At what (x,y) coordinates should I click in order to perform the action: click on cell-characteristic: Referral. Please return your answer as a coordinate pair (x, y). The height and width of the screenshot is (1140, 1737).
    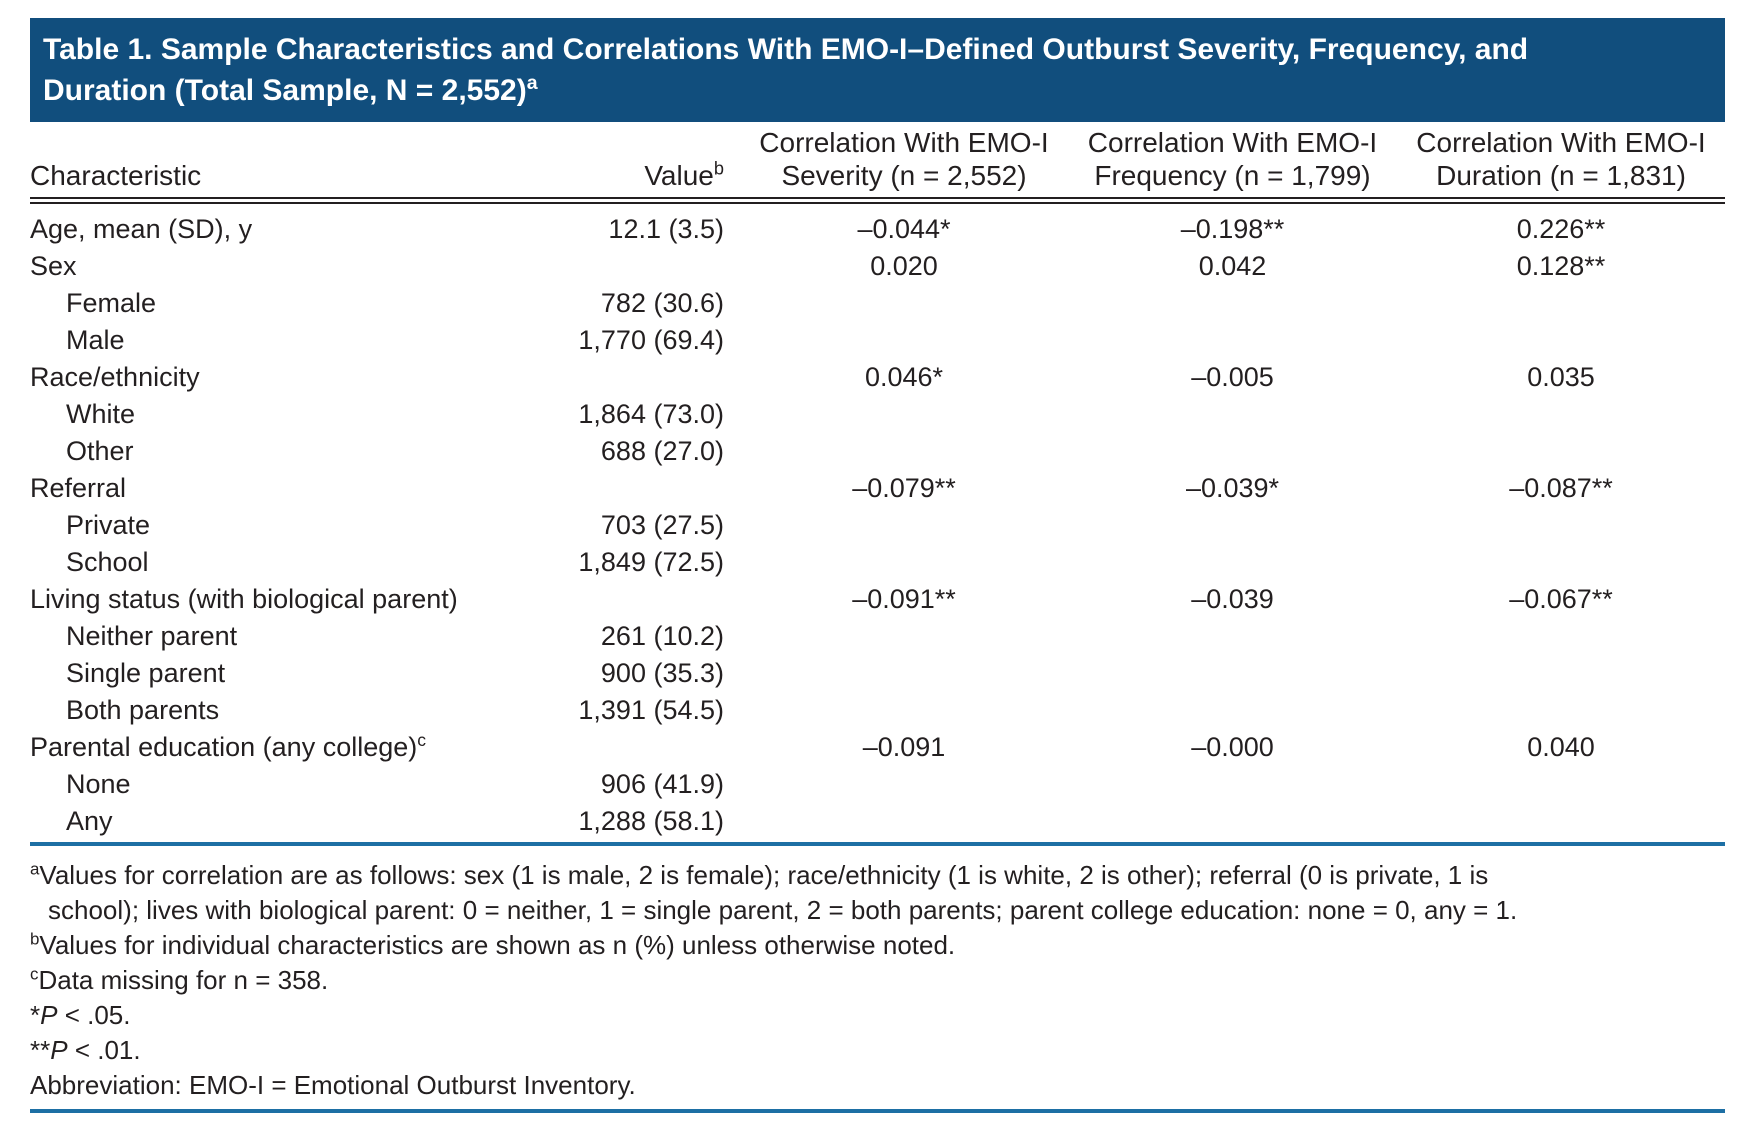
    Looking at the image, I should click on (78, 488).